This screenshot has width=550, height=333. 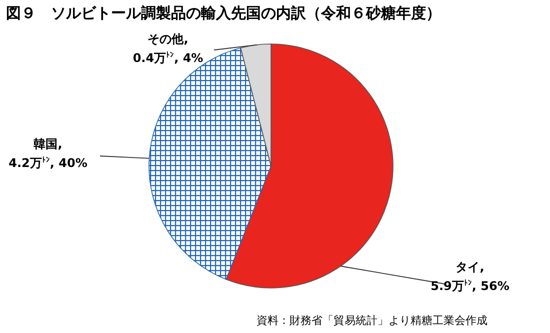 What do you see at coordinates (470, 277) in the screenshot?
I see `slice-label: タイ,5.9万$^{ﾄﾝ}$, 56%` at bounding box center [470, 277].